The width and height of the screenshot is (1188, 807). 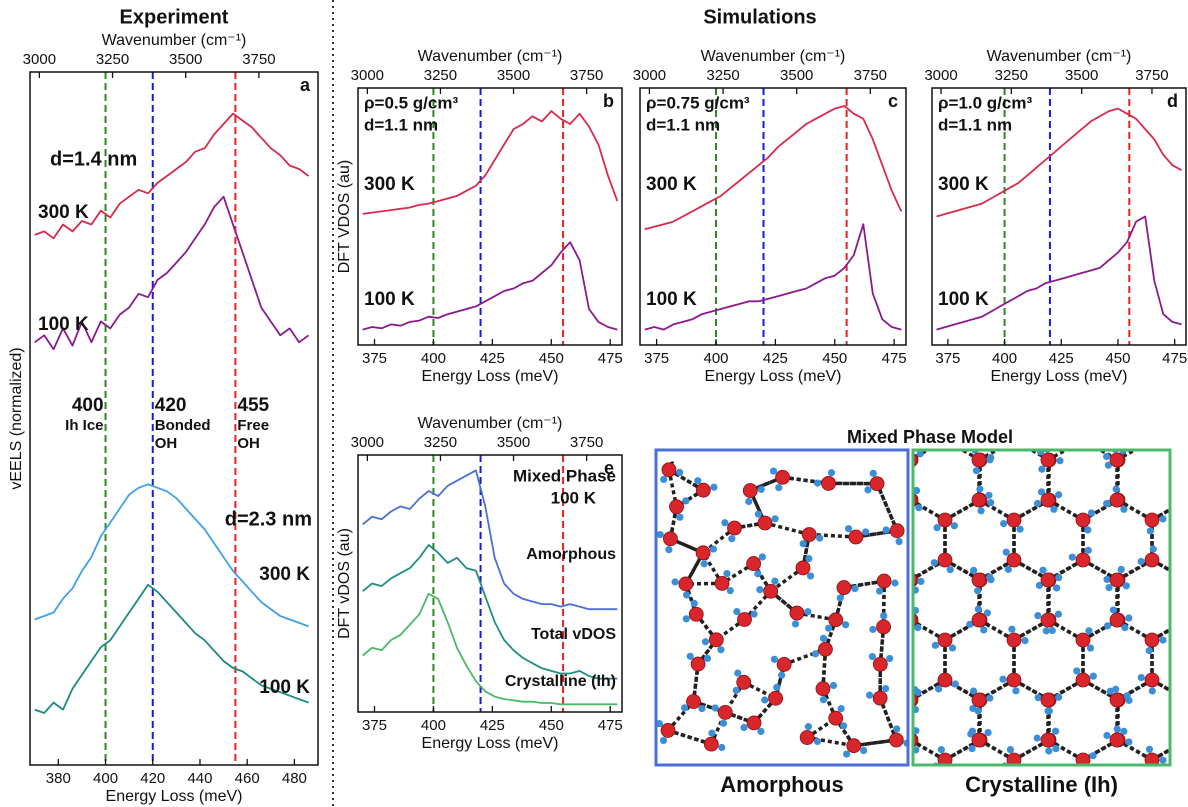 What do you see at coordinates (560, 681) in the screenshot?
I see `series-label: Crystalline (Ih)` at bounding box center [560, 681].